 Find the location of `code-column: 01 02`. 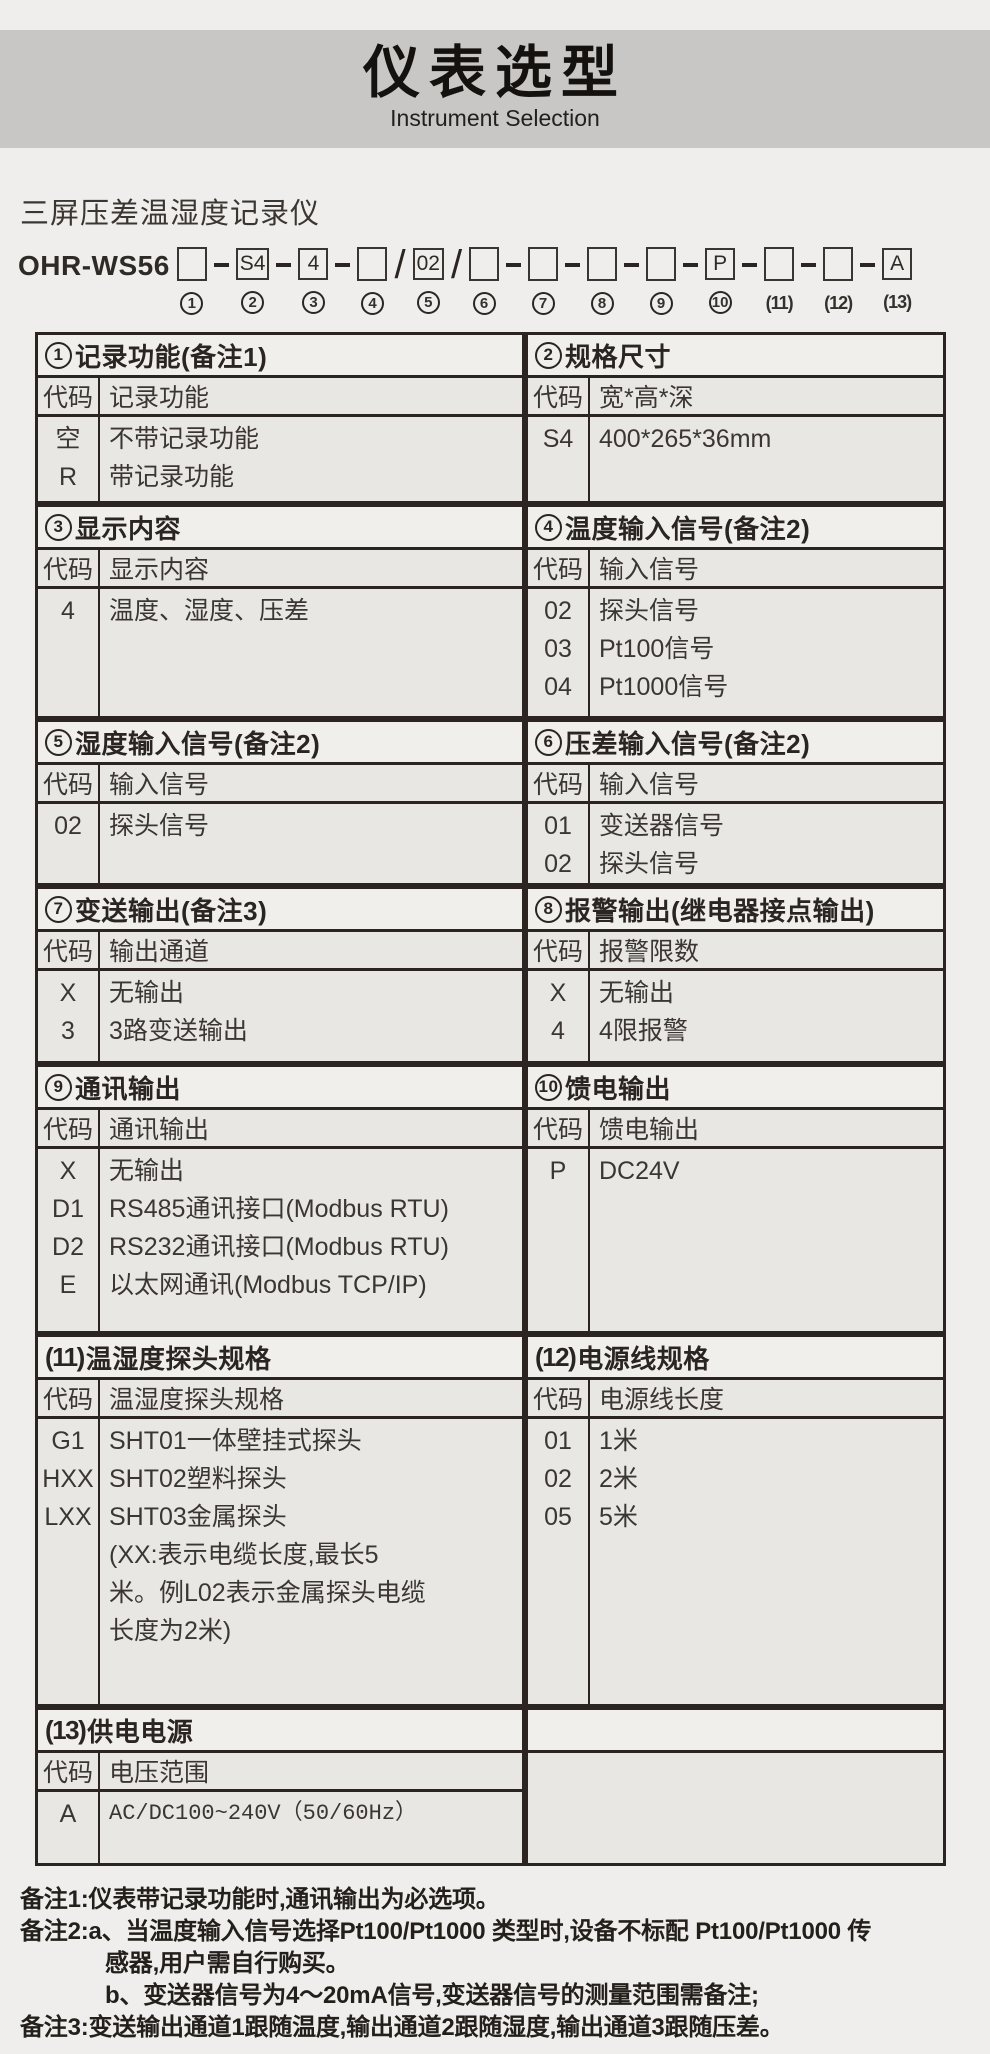

code-column: 01 02 is located at coordinates (559, 843).